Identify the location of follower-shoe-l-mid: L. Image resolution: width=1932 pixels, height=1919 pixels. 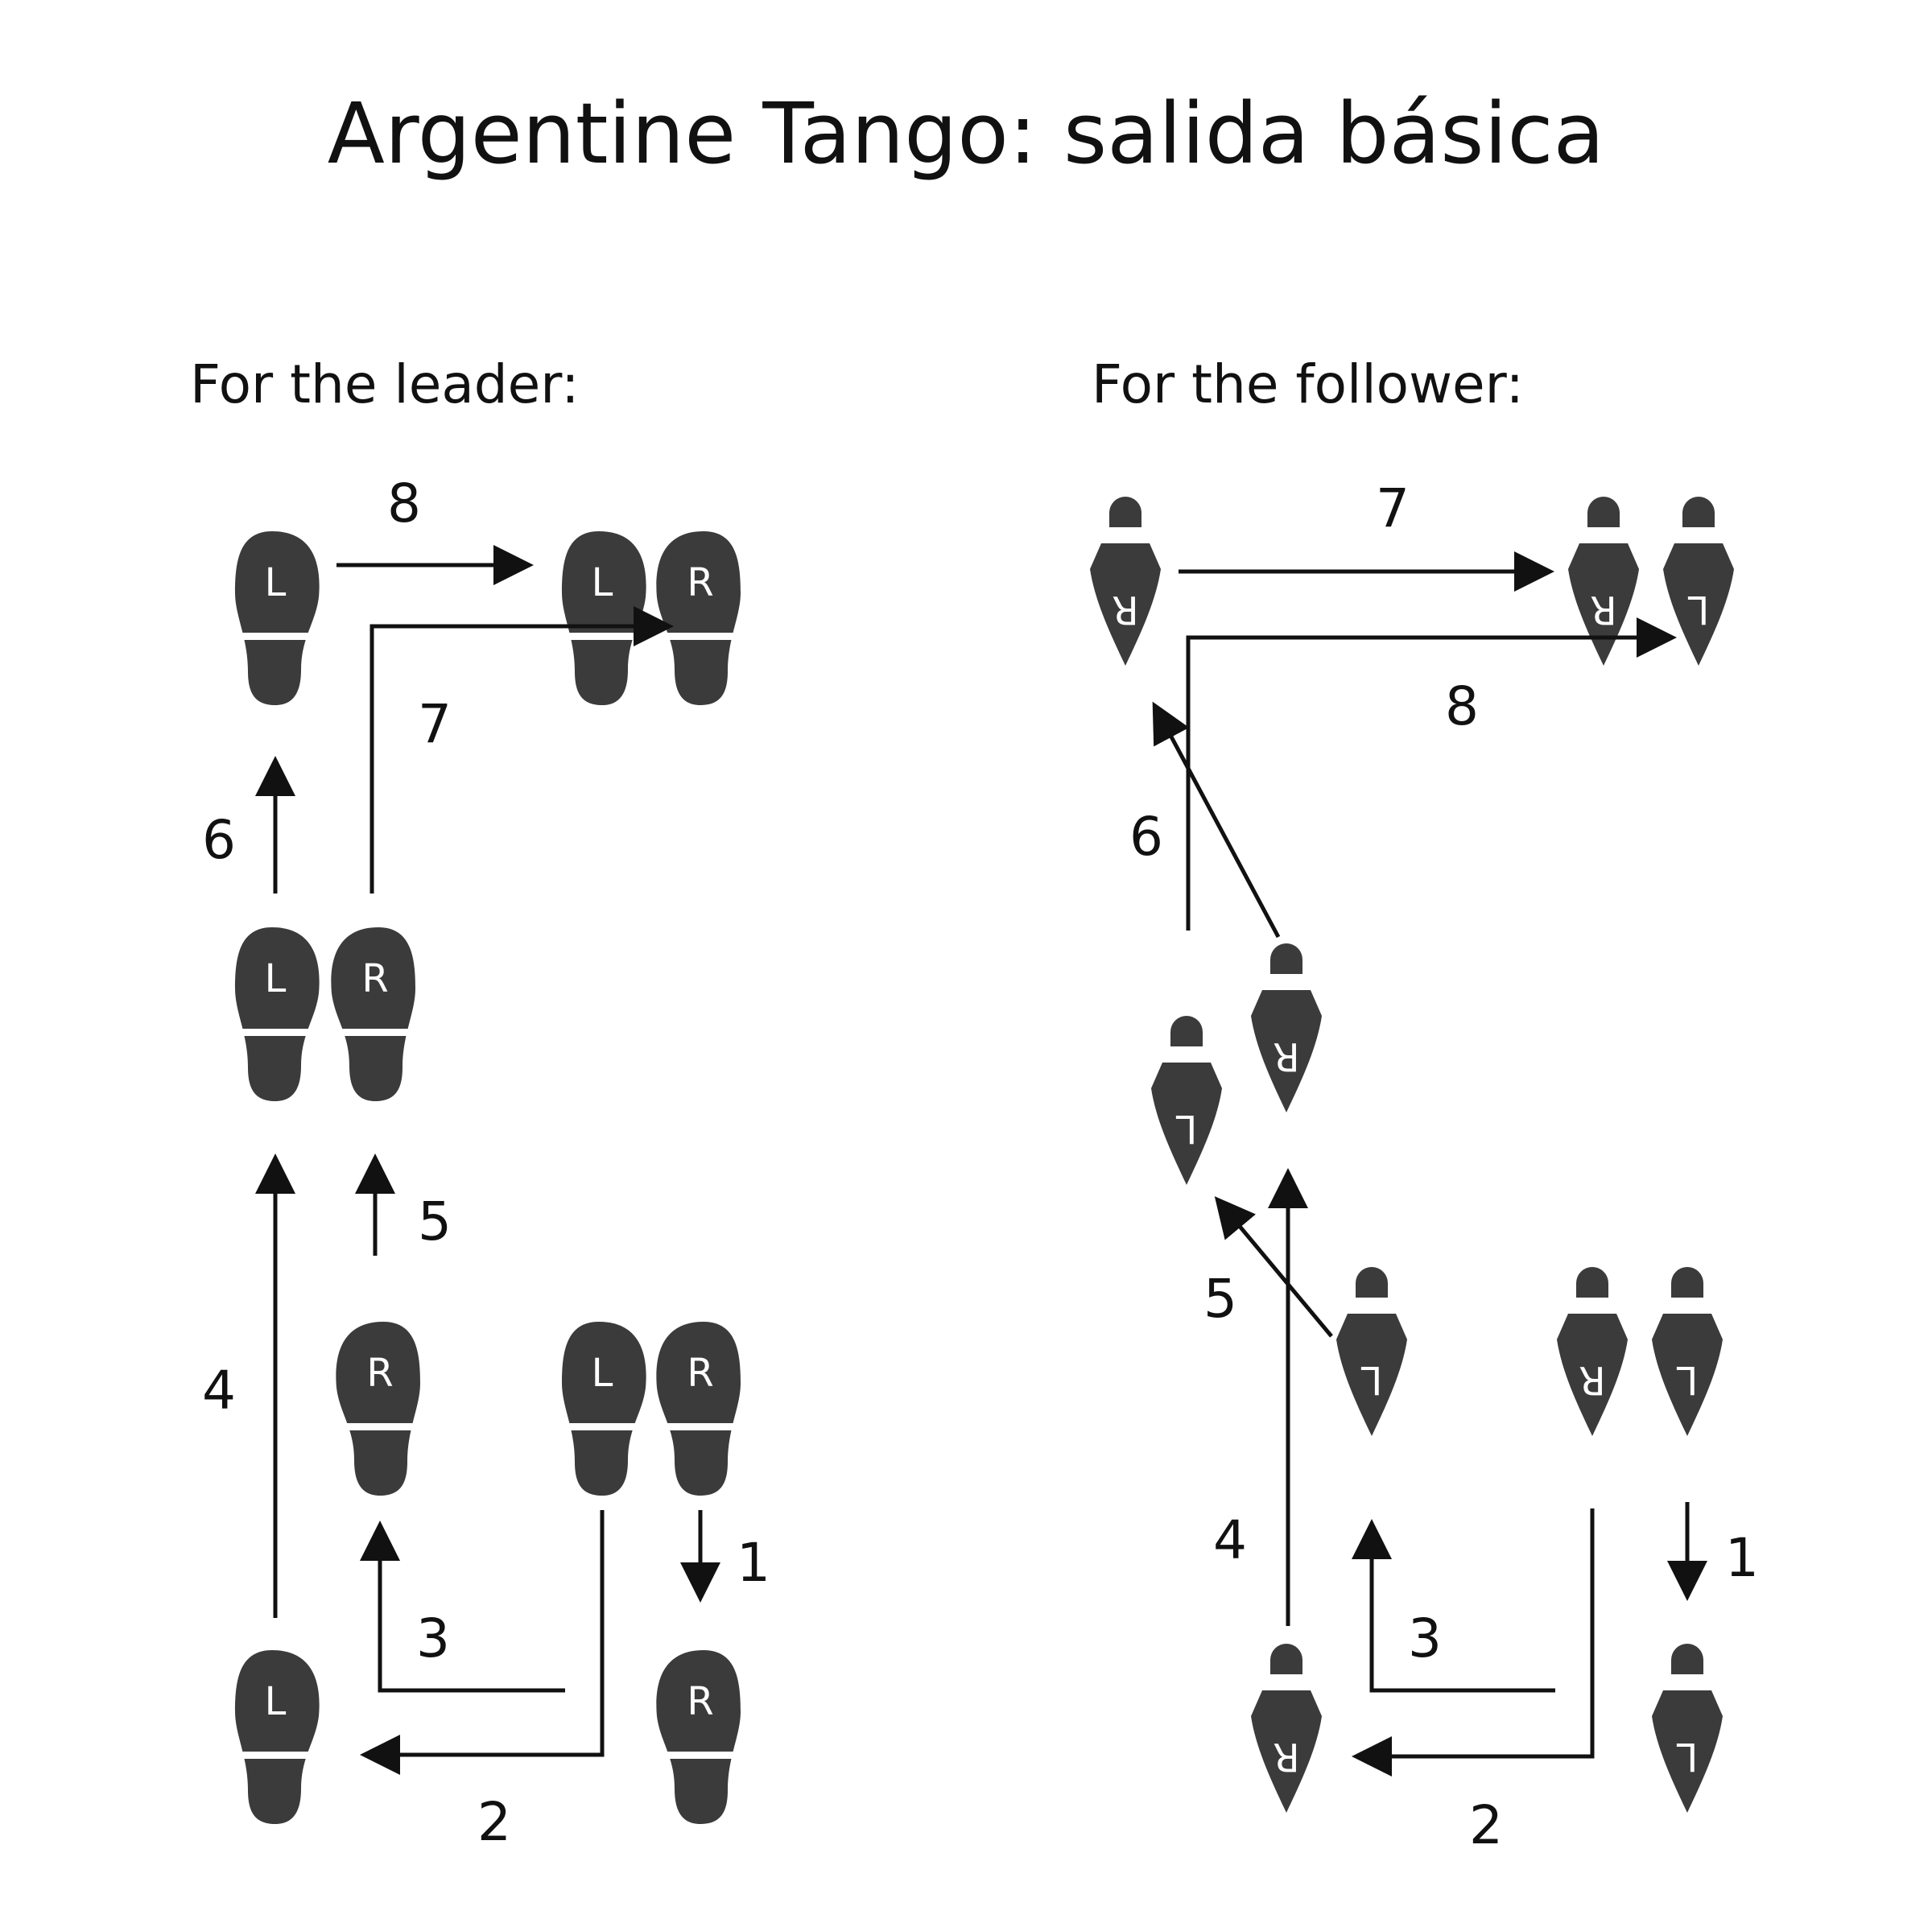
(1186, 1100).